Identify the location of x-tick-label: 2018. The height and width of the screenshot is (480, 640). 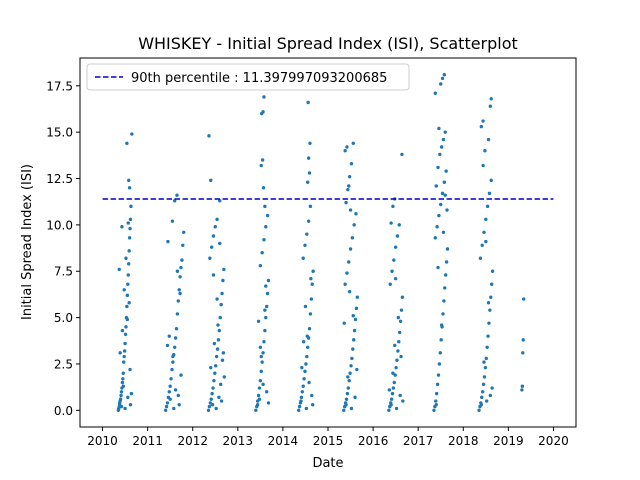
(463, 441).